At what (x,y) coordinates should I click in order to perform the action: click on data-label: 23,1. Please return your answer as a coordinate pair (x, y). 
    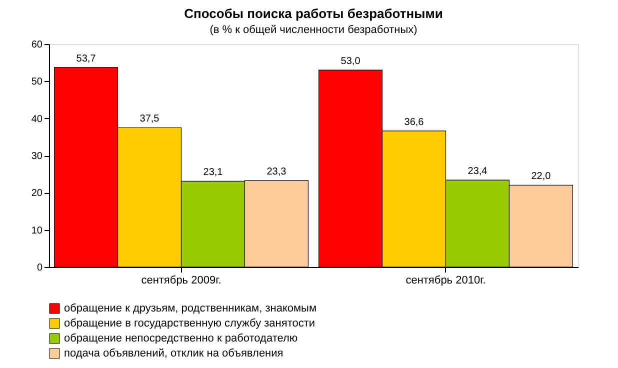
    Looking at the image, I should click on (213, 172).